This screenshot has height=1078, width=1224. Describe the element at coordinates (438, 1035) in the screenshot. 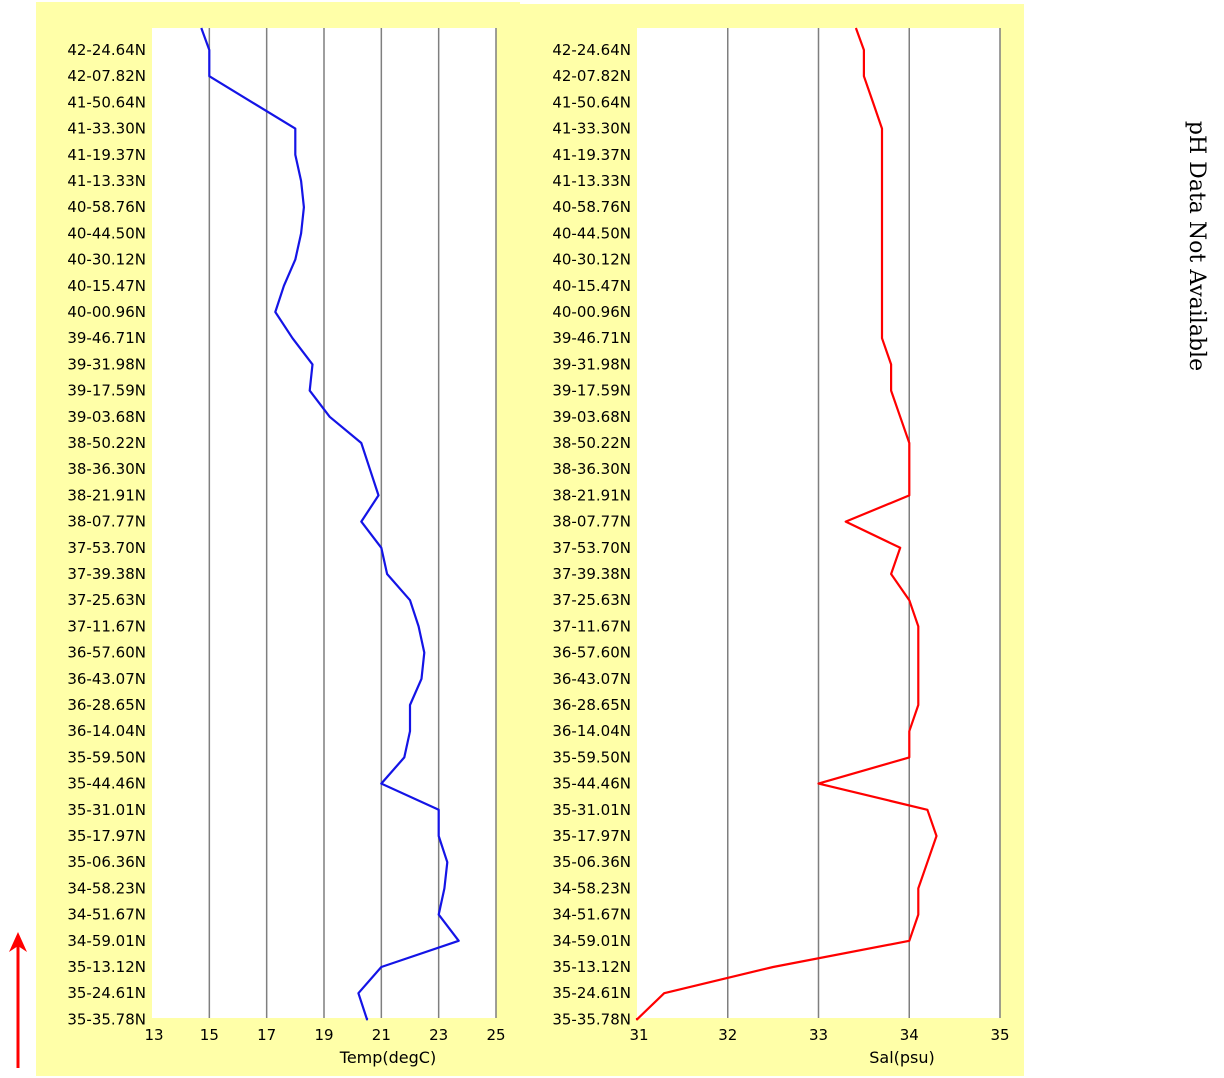

I see `x-tick-label: 23` at that location.